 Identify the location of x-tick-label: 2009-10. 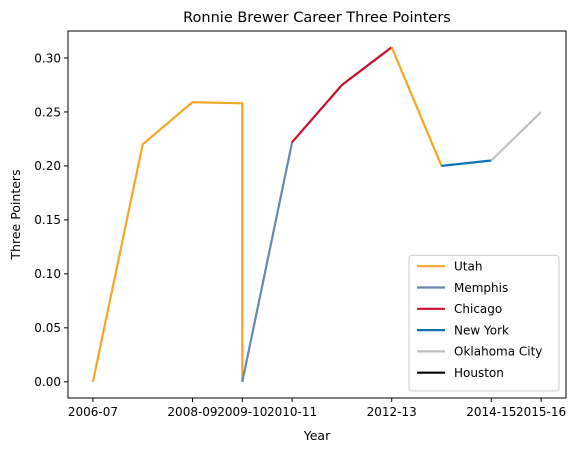
(242, 412).